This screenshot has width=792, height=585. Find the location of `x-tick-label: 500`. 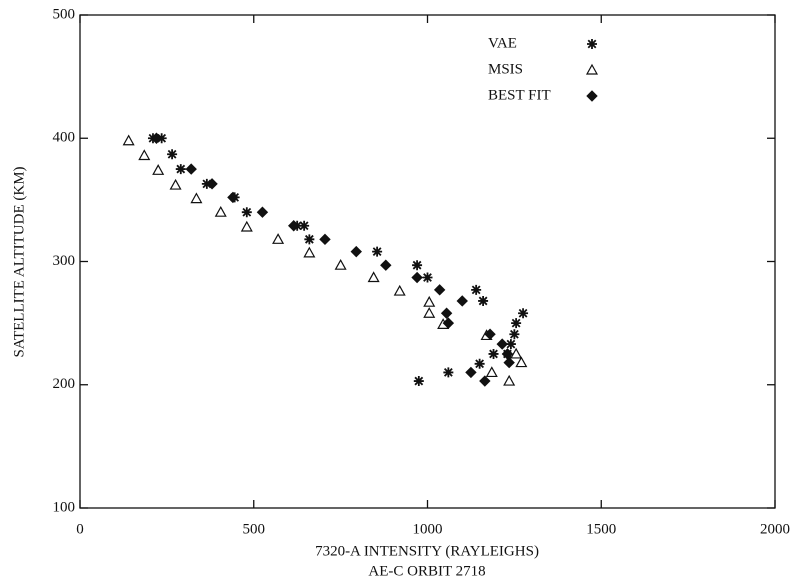

x-tick-label: 500 is located at coordinates (254, 529).